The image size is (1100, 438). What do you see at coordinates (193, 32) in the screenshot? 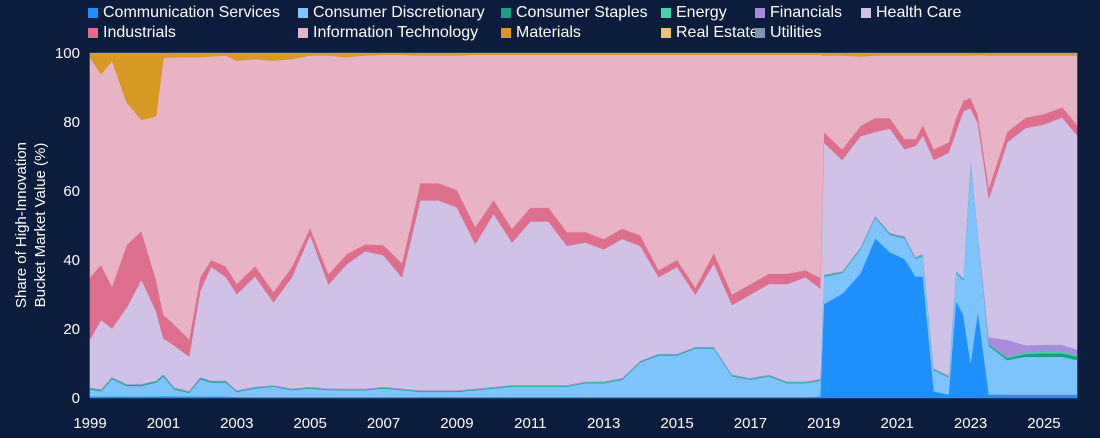
I see `legend-item-industrials: Industrials` at bounding box center [193, 32].